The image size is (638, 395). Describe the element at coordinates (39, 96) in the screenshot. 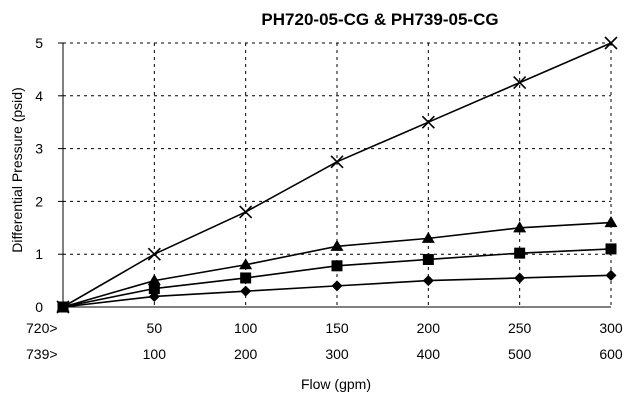

I see `y-tick-label: 4` at that location.